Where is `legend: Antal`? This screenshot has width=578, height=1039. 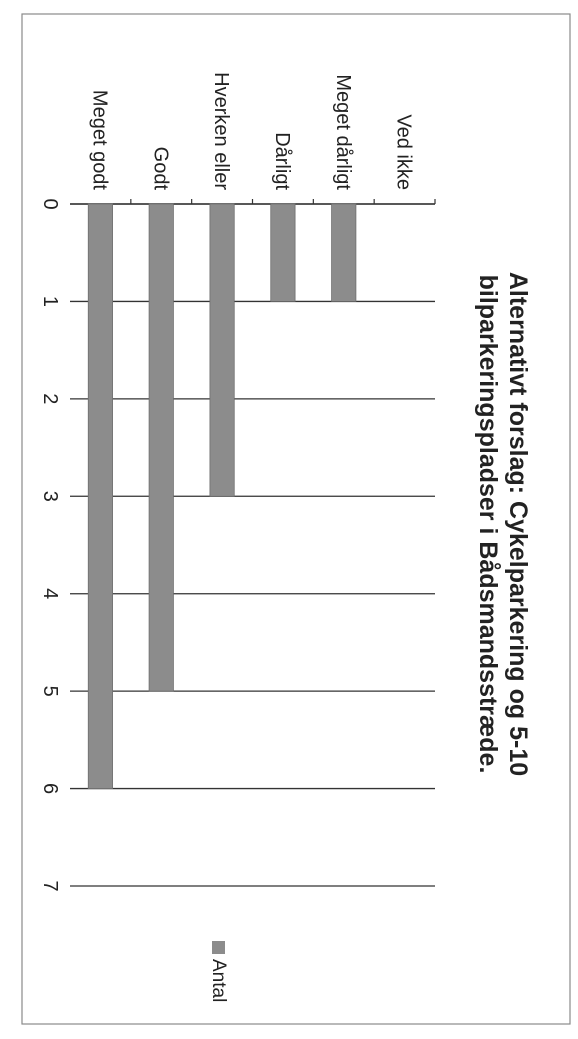
legend: Antal is located at coordinates (218, 971).